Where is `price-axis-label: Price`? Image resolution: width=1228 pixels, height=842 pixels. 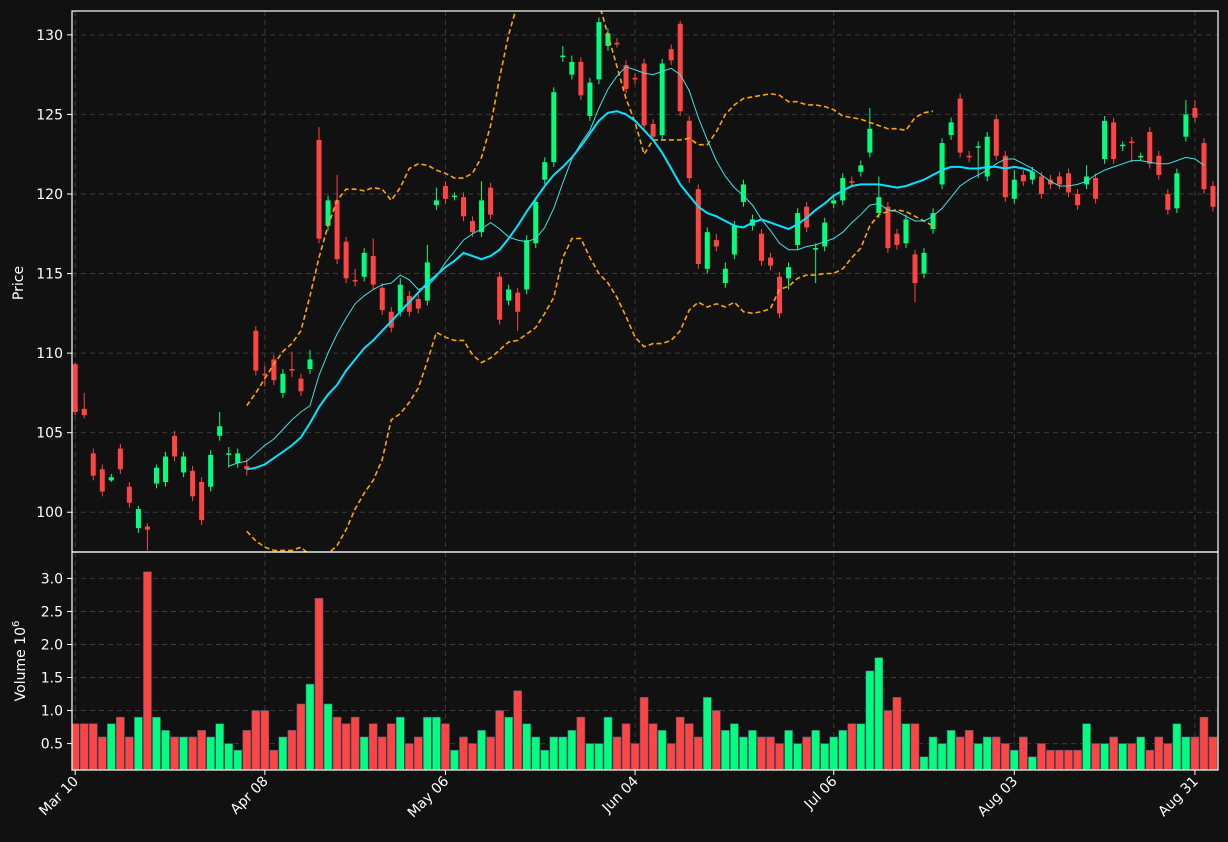
price-axis-label: Price is located at coordinates (19, 283).